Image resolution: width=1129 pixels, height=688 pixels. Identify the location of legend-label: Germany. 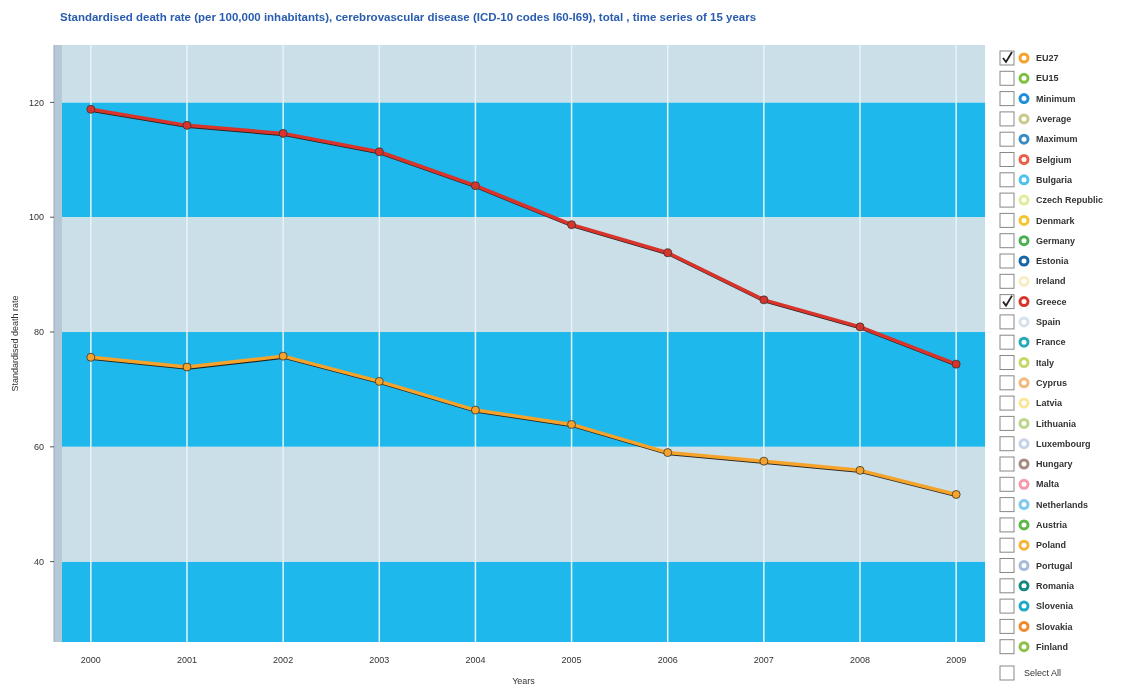
(1056, 240).